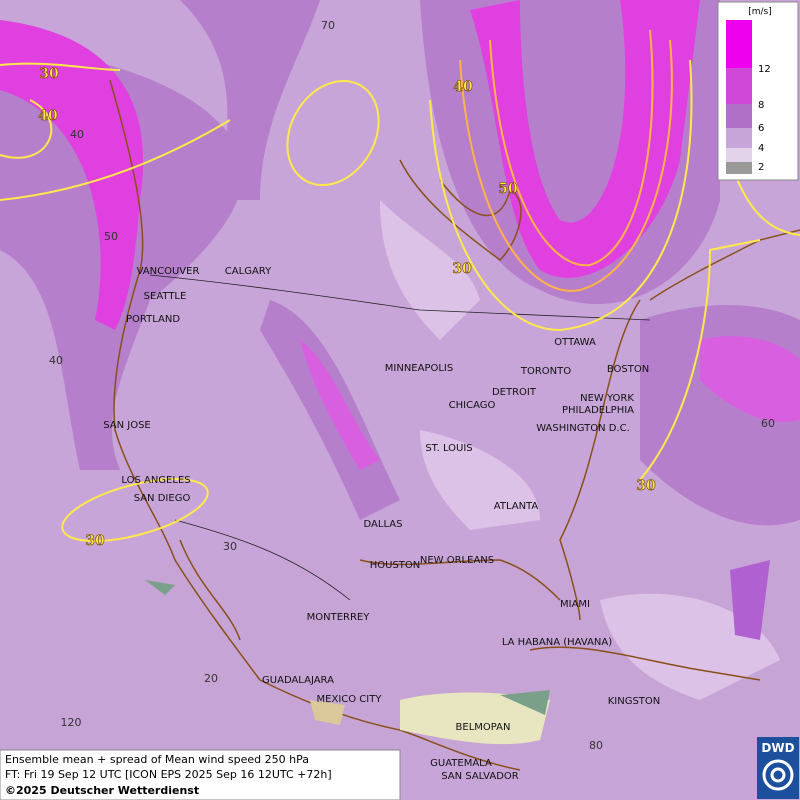 The image size is (800, 800). What do you see at coordinates (557, 642) in the screenshot?
I see `city-label: LA HABANA (HAVANA)` at bounding box center [557, 642].